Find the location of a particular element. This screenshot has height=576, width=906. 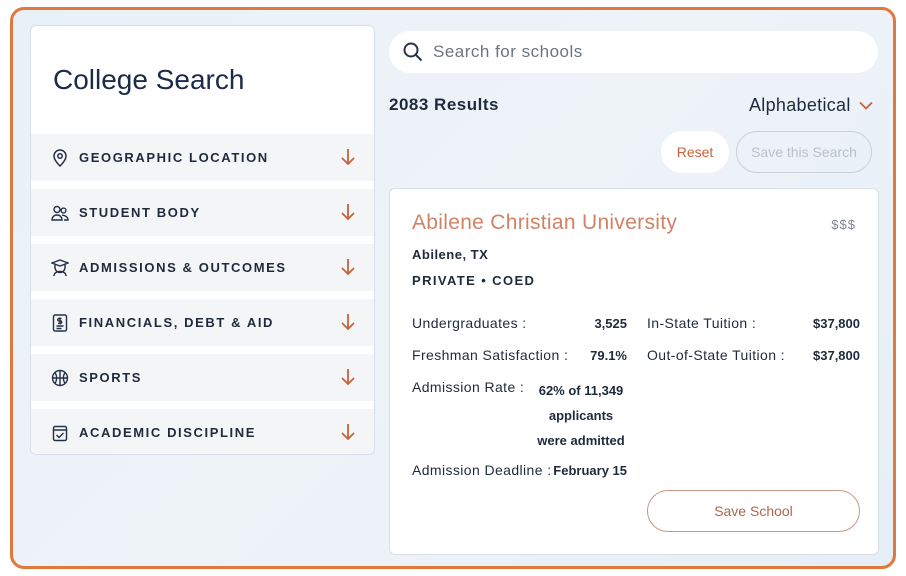

instate-tuition-label: In-State Tuition : is located at coordinates (702, 323).